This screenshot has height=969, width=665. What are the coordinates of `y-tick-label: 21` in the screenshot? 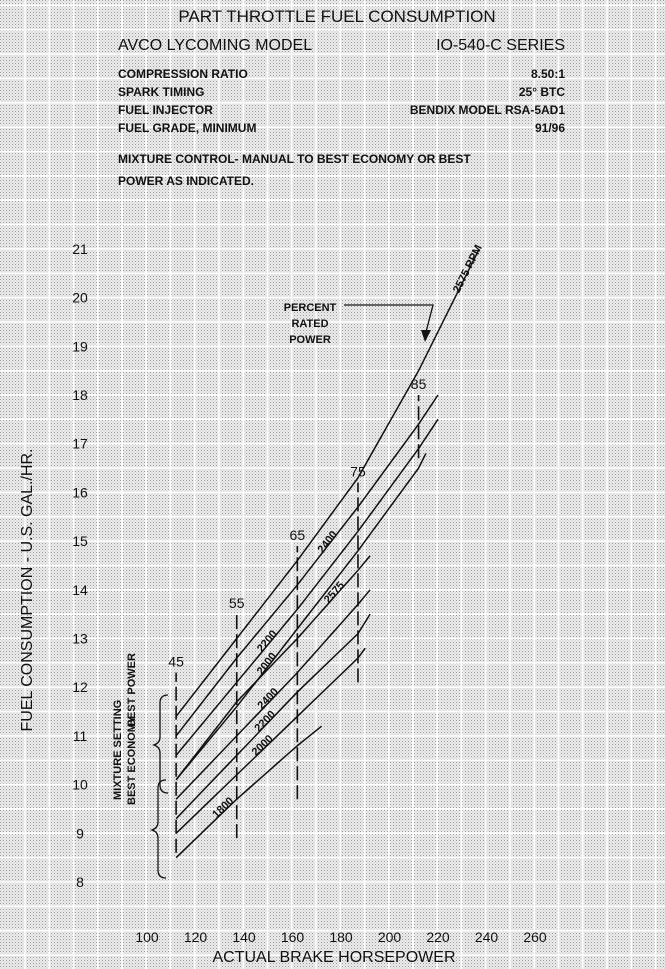 It's located at (80, 249).